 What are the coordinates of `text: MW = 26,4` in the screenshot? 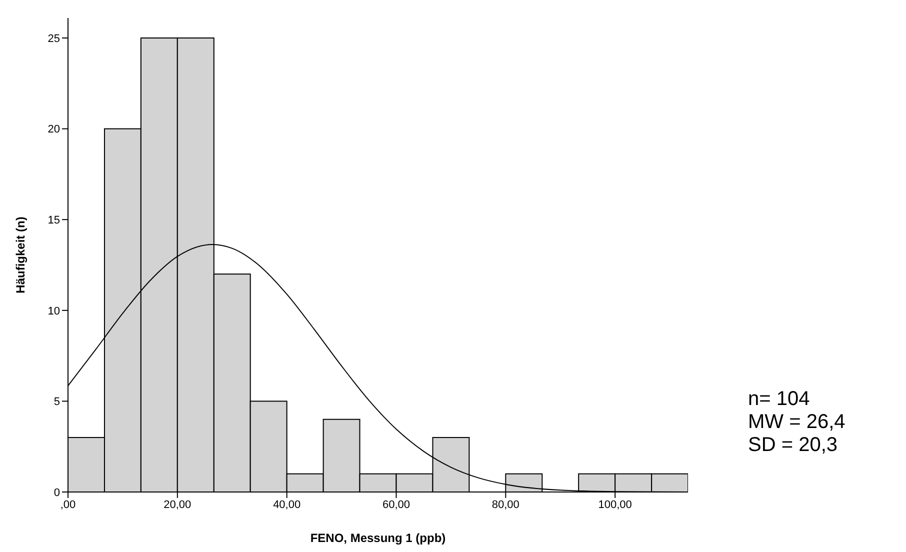 It's located at (797, 422).